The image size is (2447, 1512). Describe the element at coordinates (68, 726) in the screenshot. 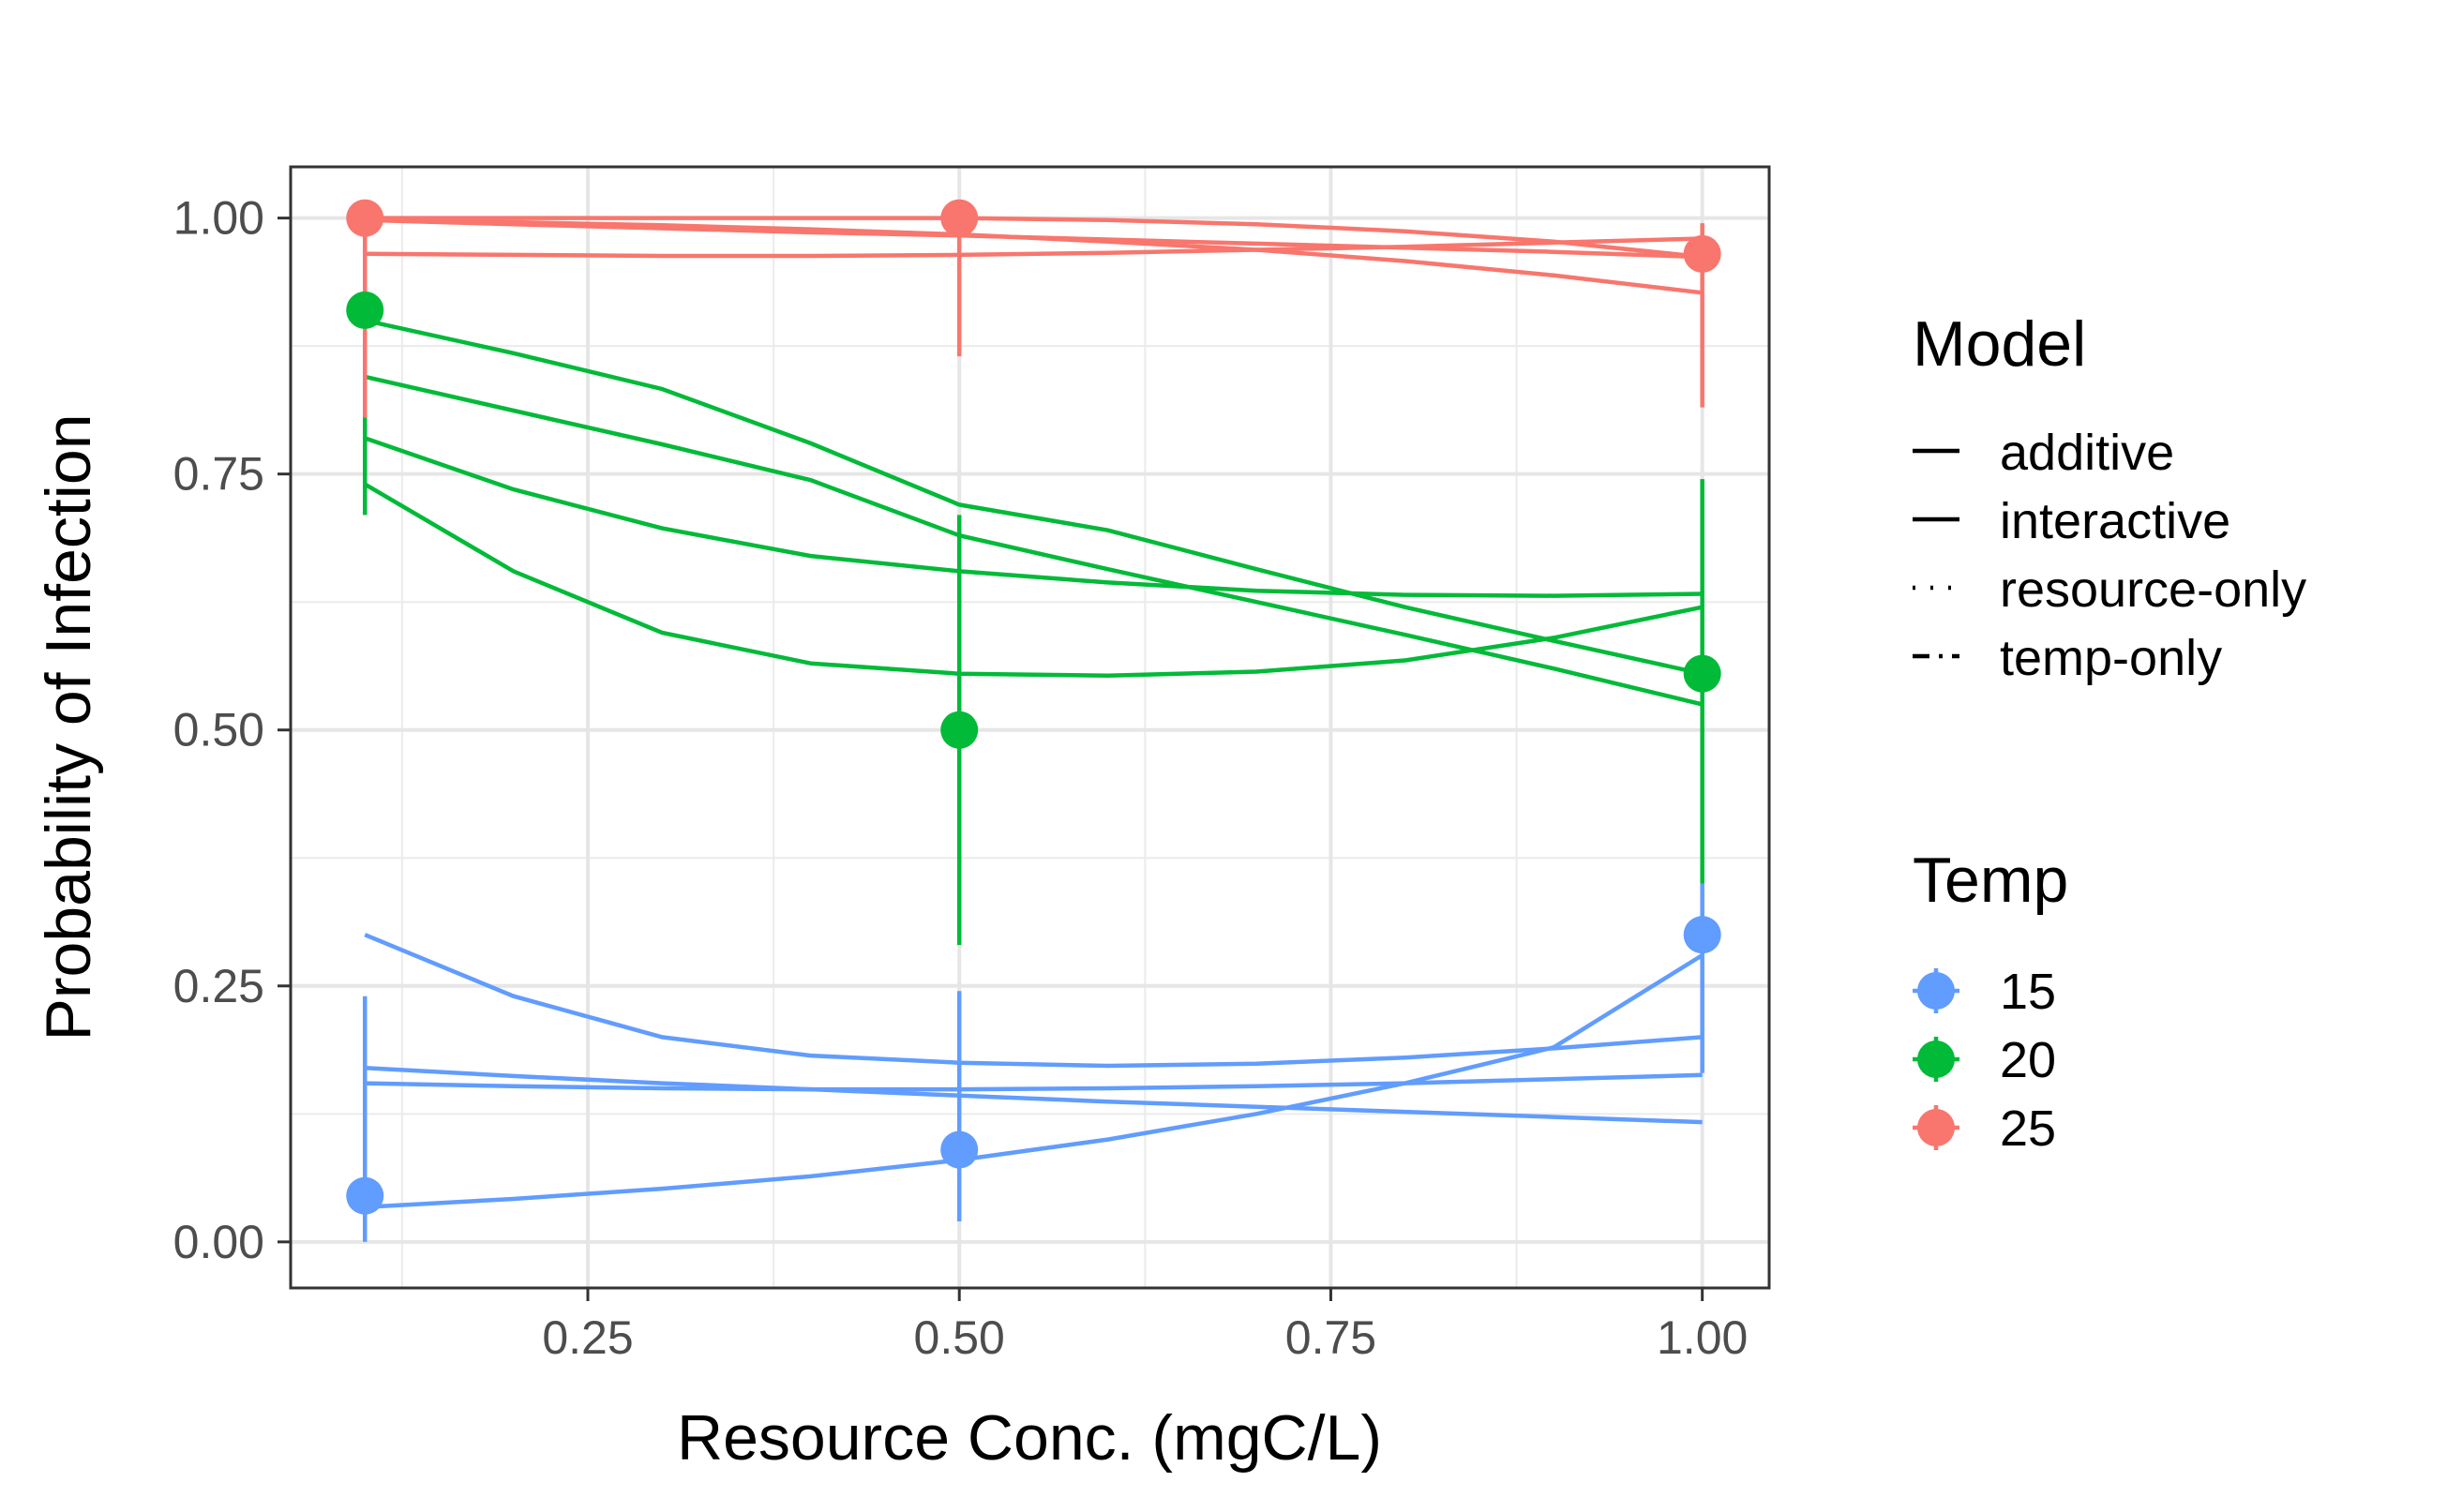

I see `y-axis-title: Probability of Infection` at that location.